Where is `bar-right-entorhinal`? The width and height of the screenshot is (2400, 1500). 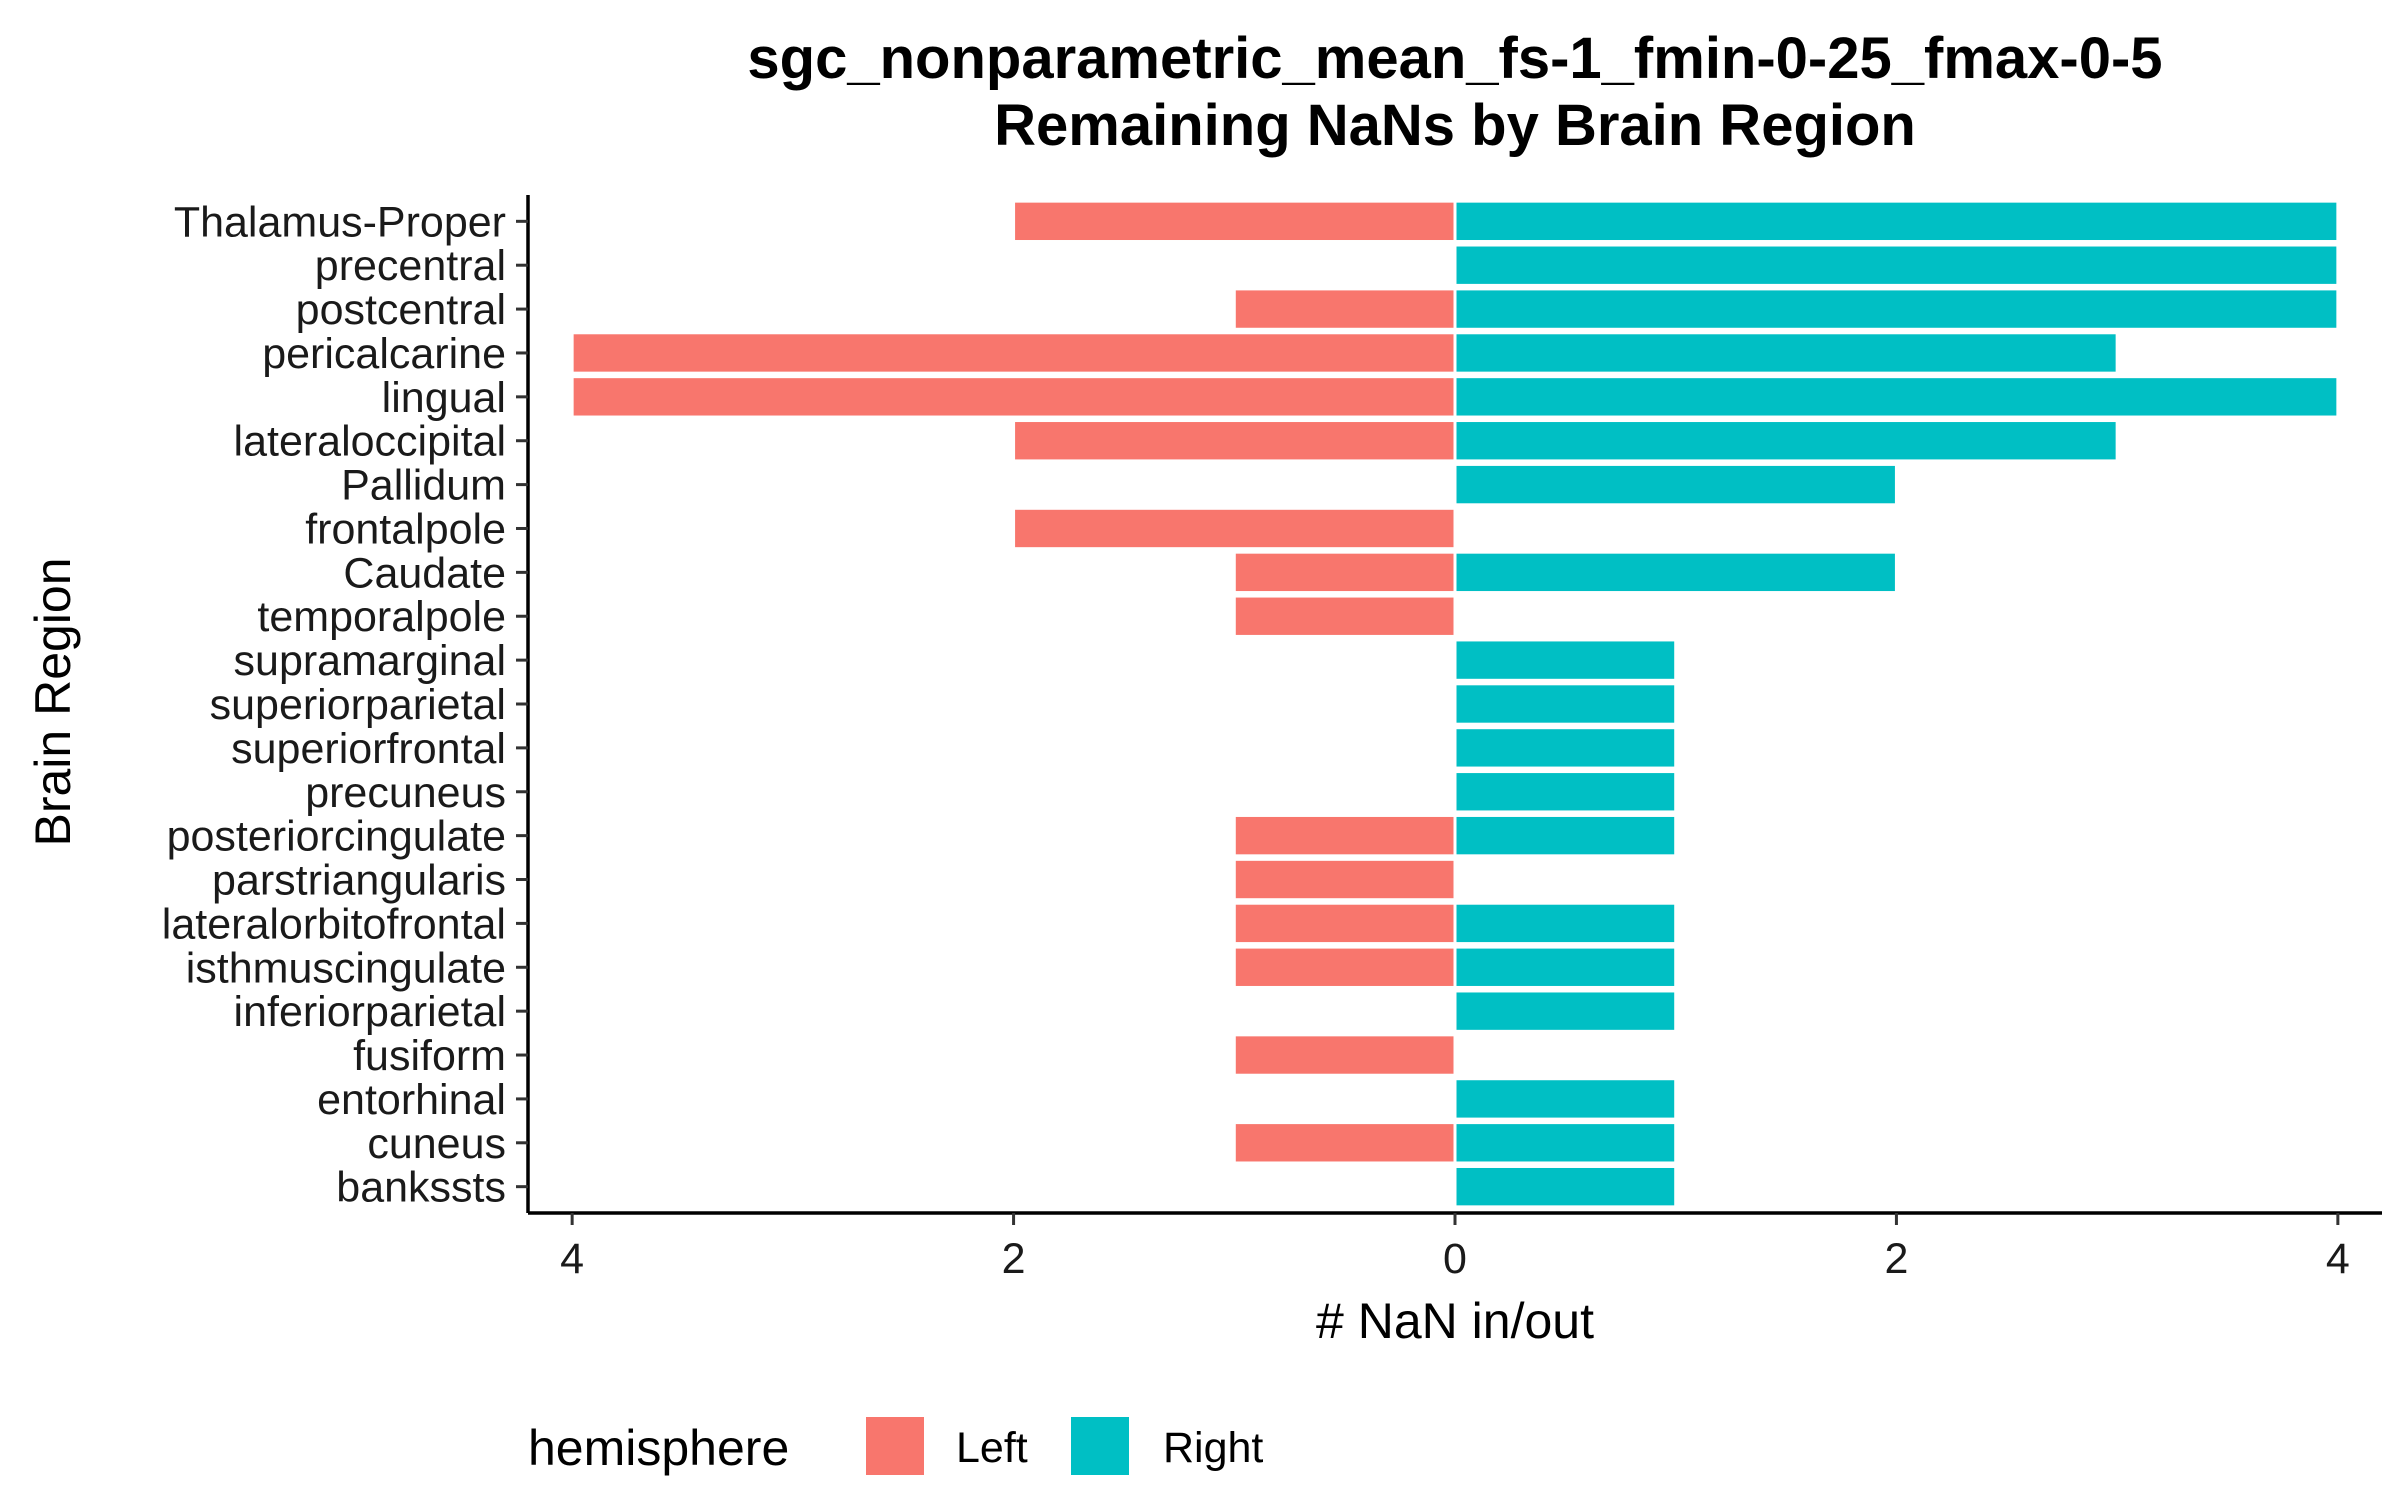
bar-right-entorhinal is located at coordinates (1565, 1099).